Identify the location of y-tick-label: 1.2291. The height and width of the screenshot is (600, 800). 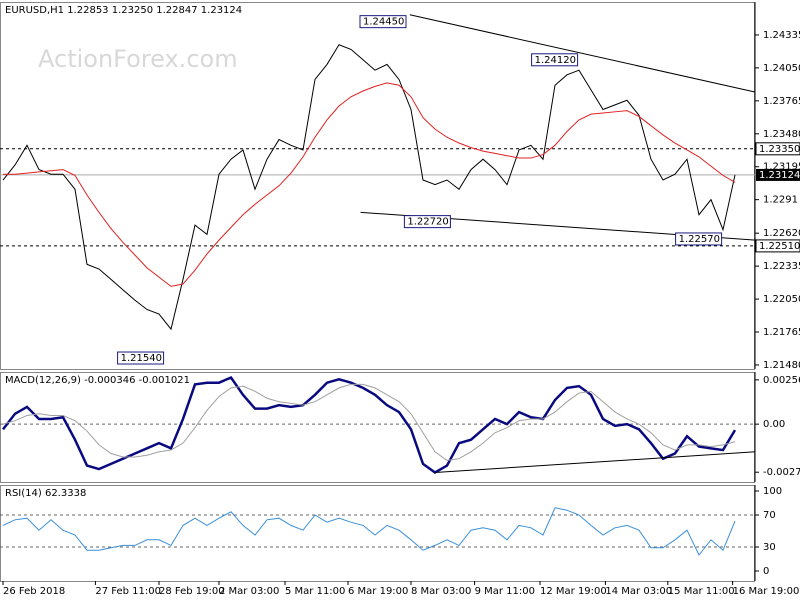
(780, 200).